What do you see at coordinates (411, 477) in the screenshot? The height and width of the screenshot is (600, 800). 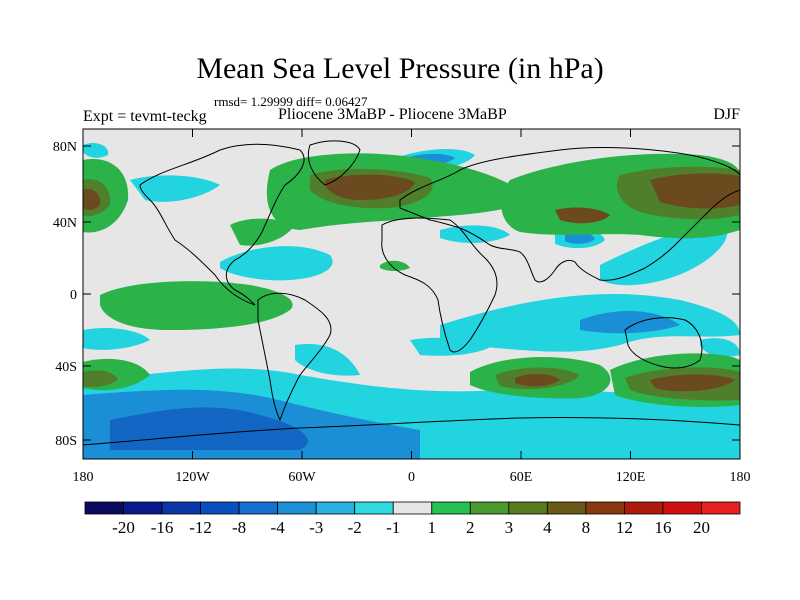 I see `lon-tick-label: 0` at bounding box center [411, 477].